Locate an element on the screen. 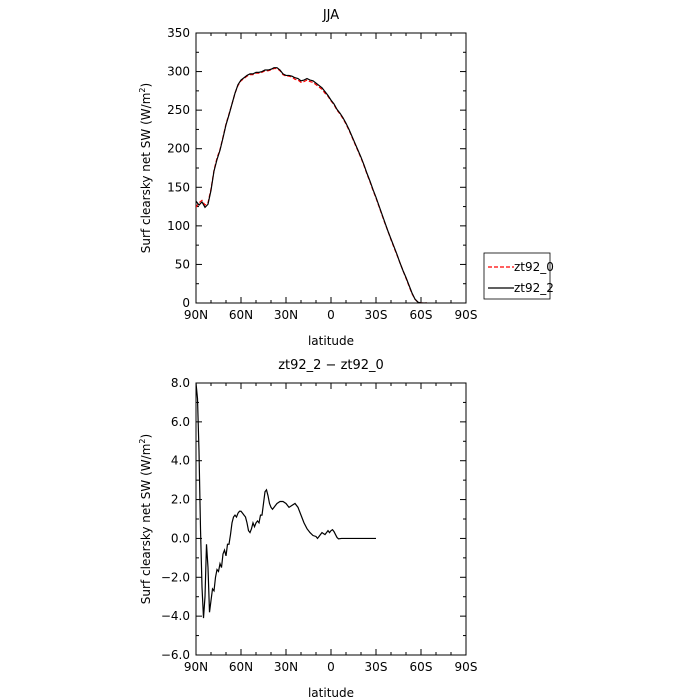 This screenshot has width=700, height=700. legend-box is located at coordinates (517, 276).